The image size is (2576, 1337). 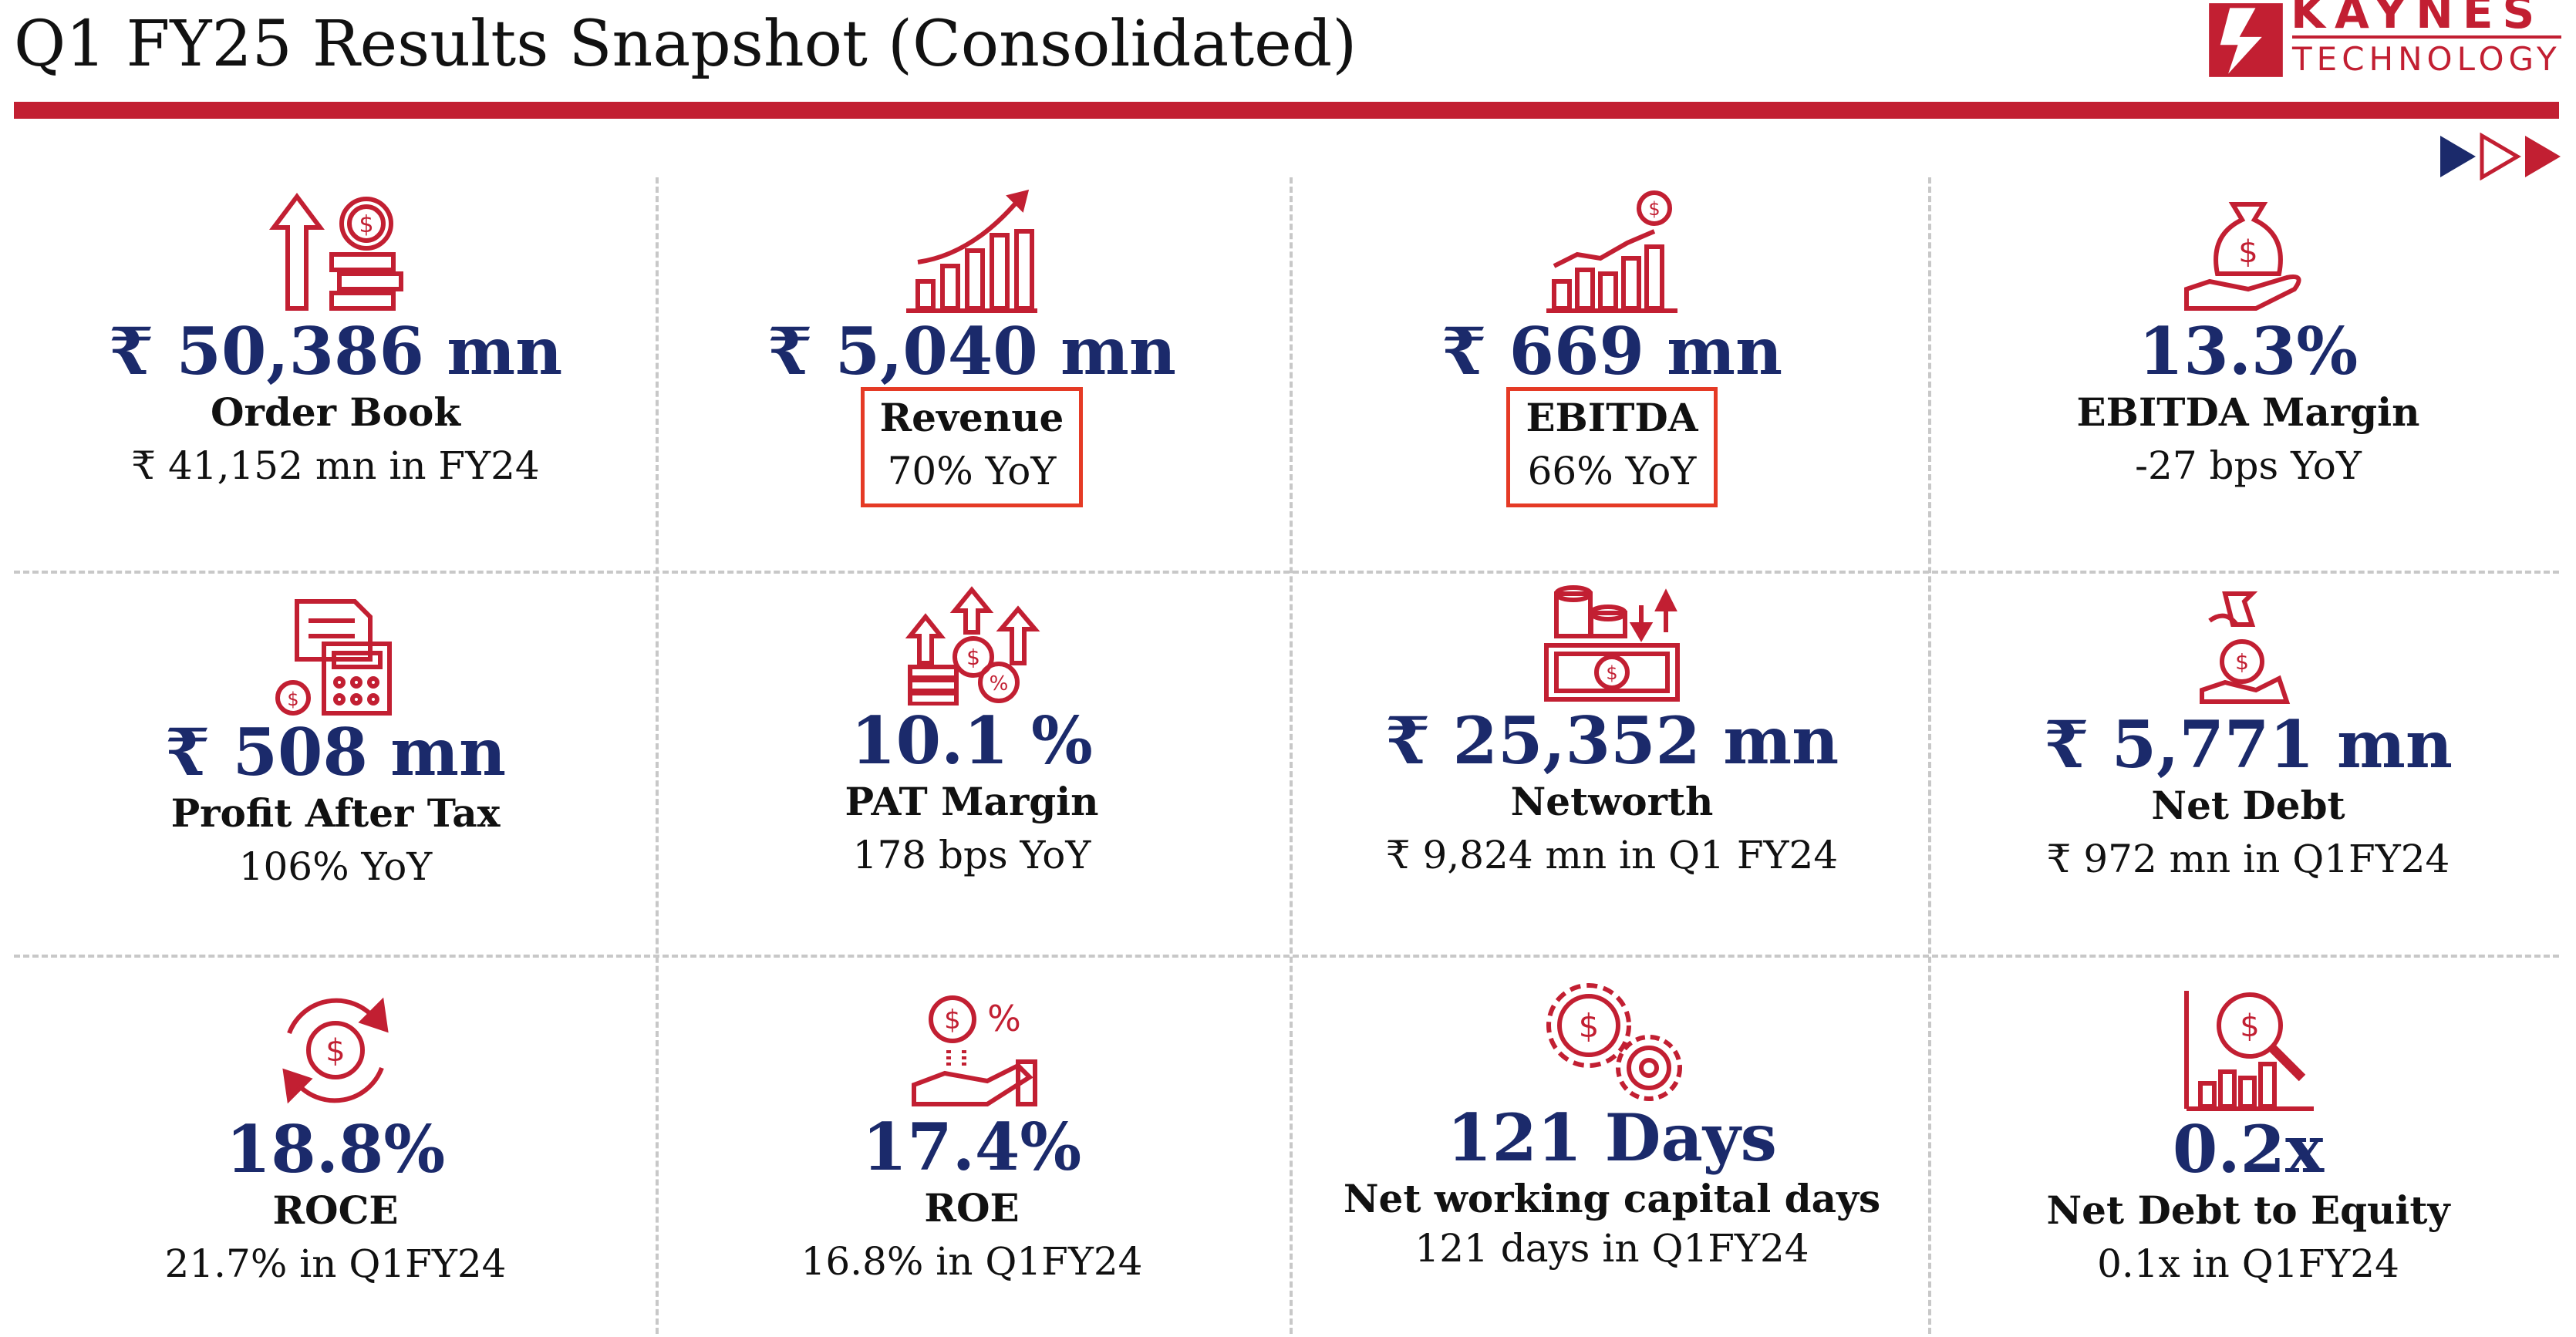 I want to click on metric-label: PAT Margin, so click(x=972, y=802).